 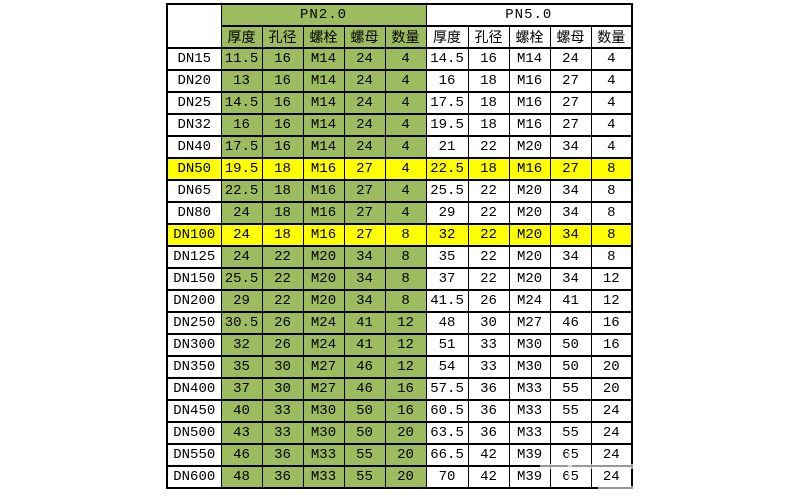 What do you see at coordinates (282, 367) in the screenshot?
I see `table-cell: 30` at bounding box center [282, 367].